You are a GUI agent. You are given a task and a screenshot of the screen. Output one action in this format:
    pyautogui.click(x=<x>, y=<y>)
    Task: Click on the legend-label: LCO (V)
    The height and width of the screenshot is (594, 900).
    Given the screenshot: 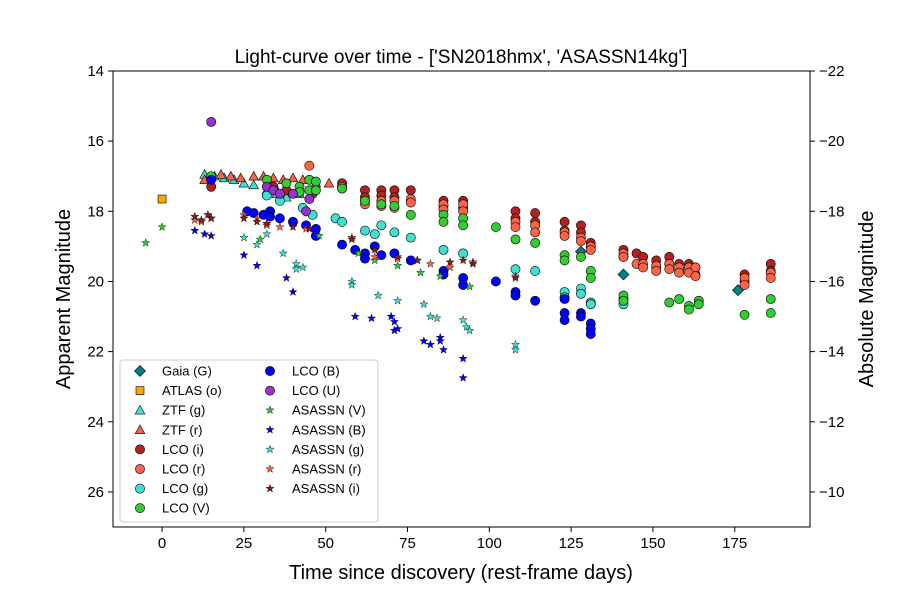 What is the action you would take?
    pyautogui.click(x=186, y=508)
    